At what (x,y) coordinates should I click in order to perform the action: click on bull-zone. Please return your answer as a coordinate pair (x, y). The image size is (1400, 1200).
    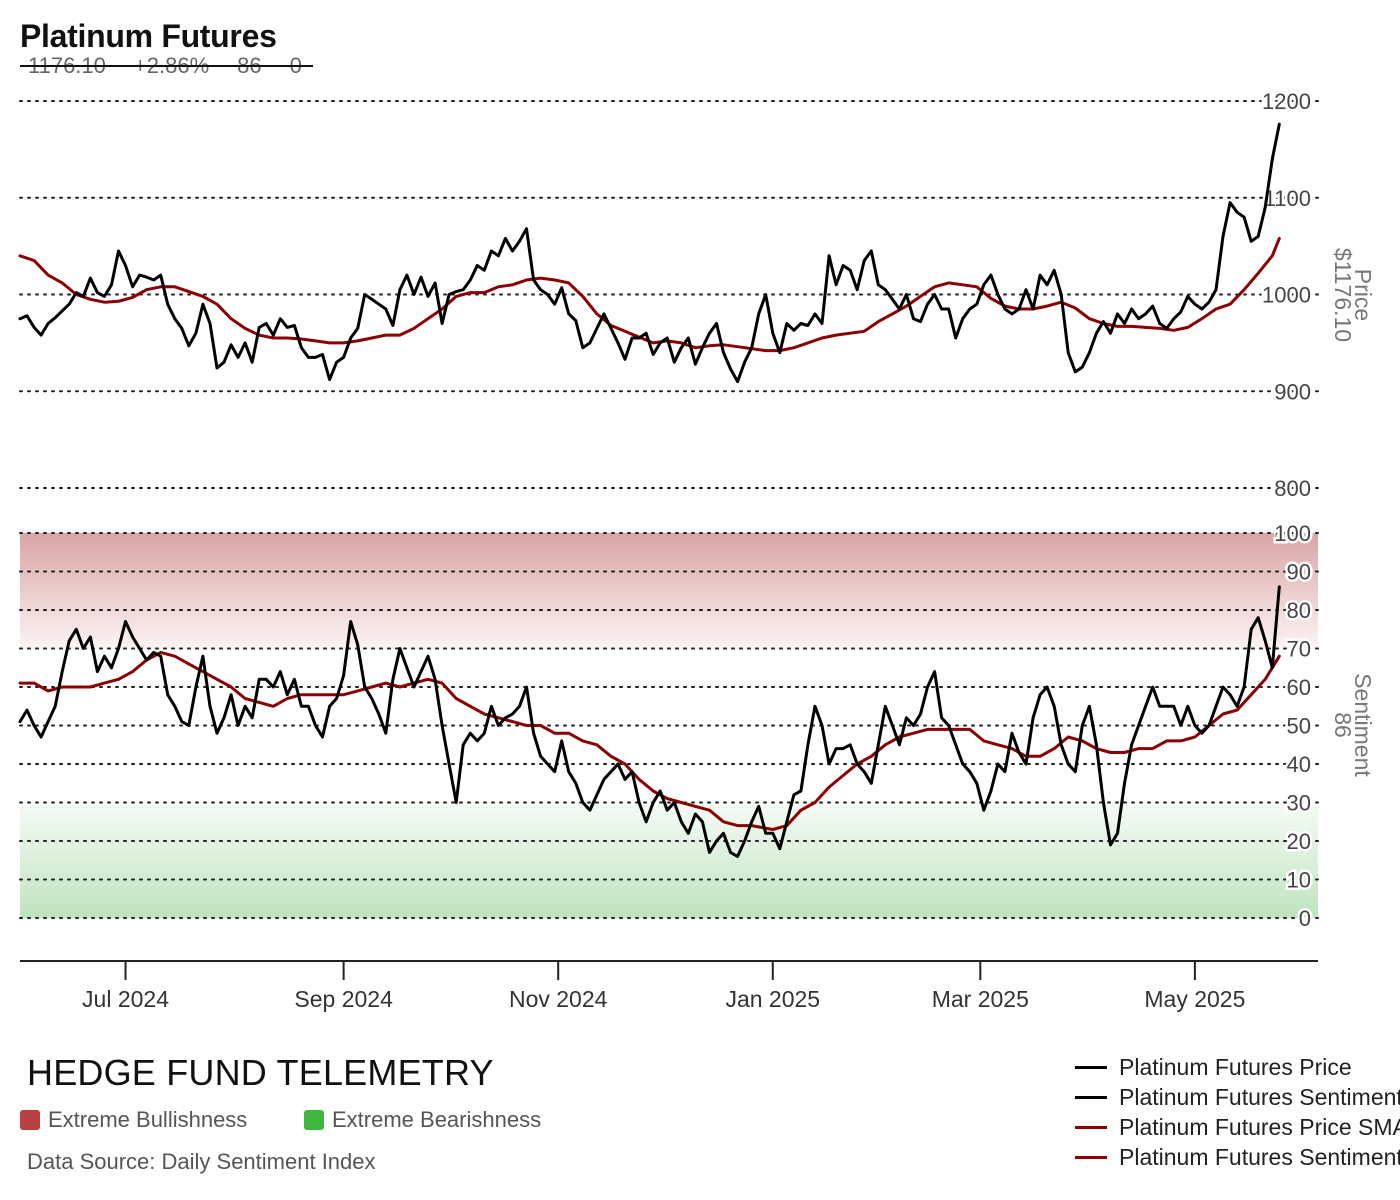
    Looking at the image, I should click on (669, 591).